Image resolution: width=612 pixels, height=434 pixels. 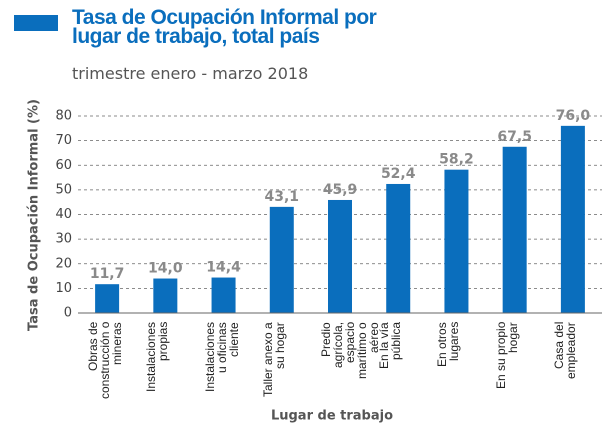 What do you see at coordinates (63, 288) in the screenshot?
I see `y-tick-label: 10` at bounding box center [63, 288].